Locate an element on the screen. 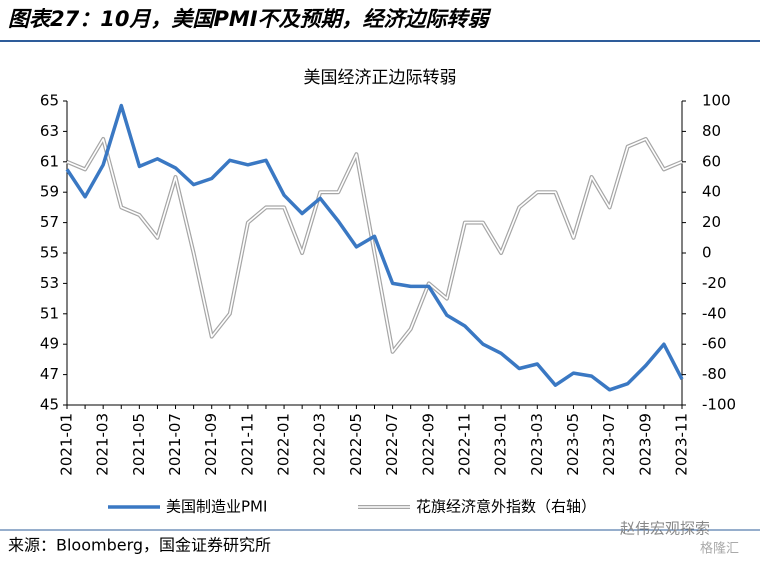 The height and width of the screenshot is (566, 760). x-tick-label: 2021-03 is located at coordinates (103, 444).